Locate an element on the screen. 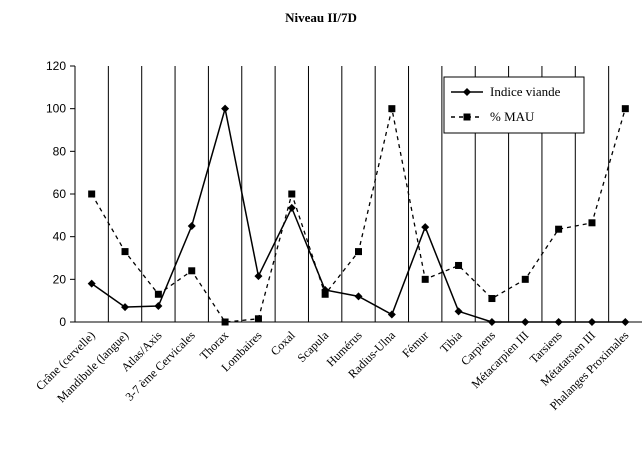 This screenshot has width=642, height=451. x-tick-label: Tibia is located at coordinates (451, 342).